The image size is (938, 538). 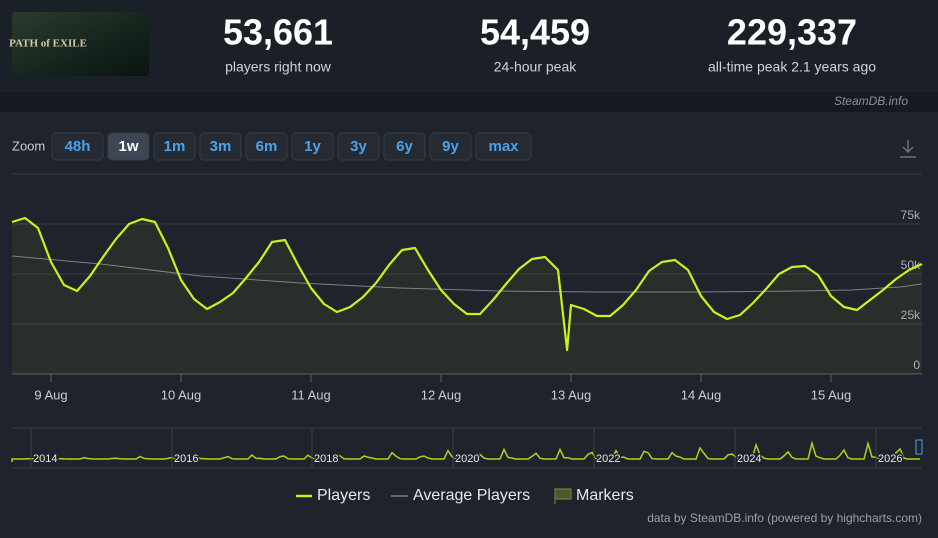 What do you see at coordinates (535, 32) in the screenshot?
I see `stat-value: 54,459` at bounding box center [535, 32].